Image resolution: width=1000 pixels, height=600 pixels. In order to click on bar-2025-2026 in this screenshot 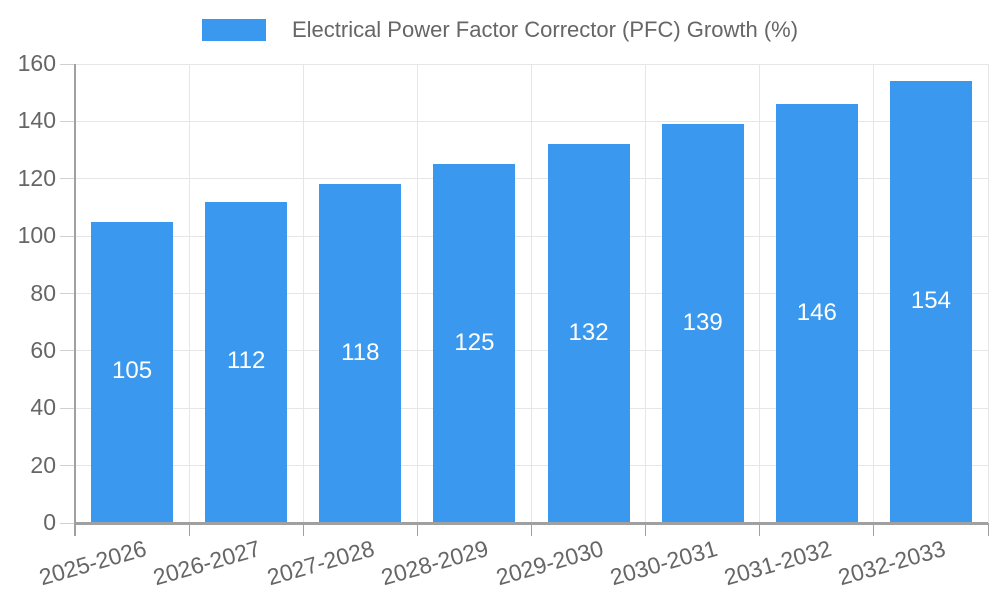, I will do `click(132, 371)`.